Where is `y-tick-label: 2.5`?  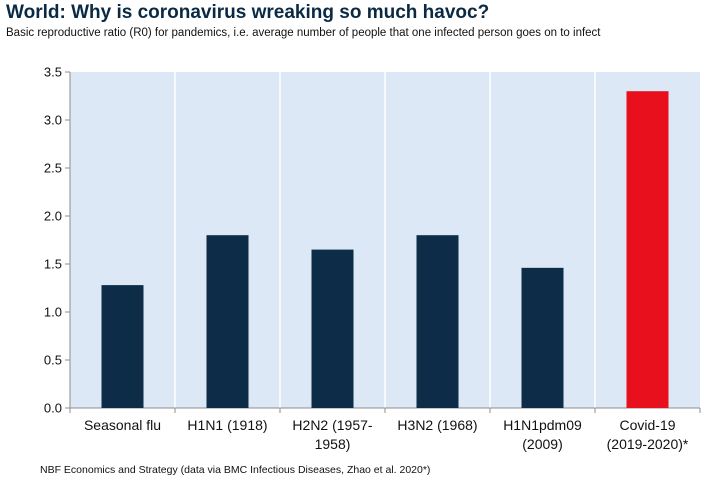 y-tick-label: 2.5 is located at coordinates (53, 168).